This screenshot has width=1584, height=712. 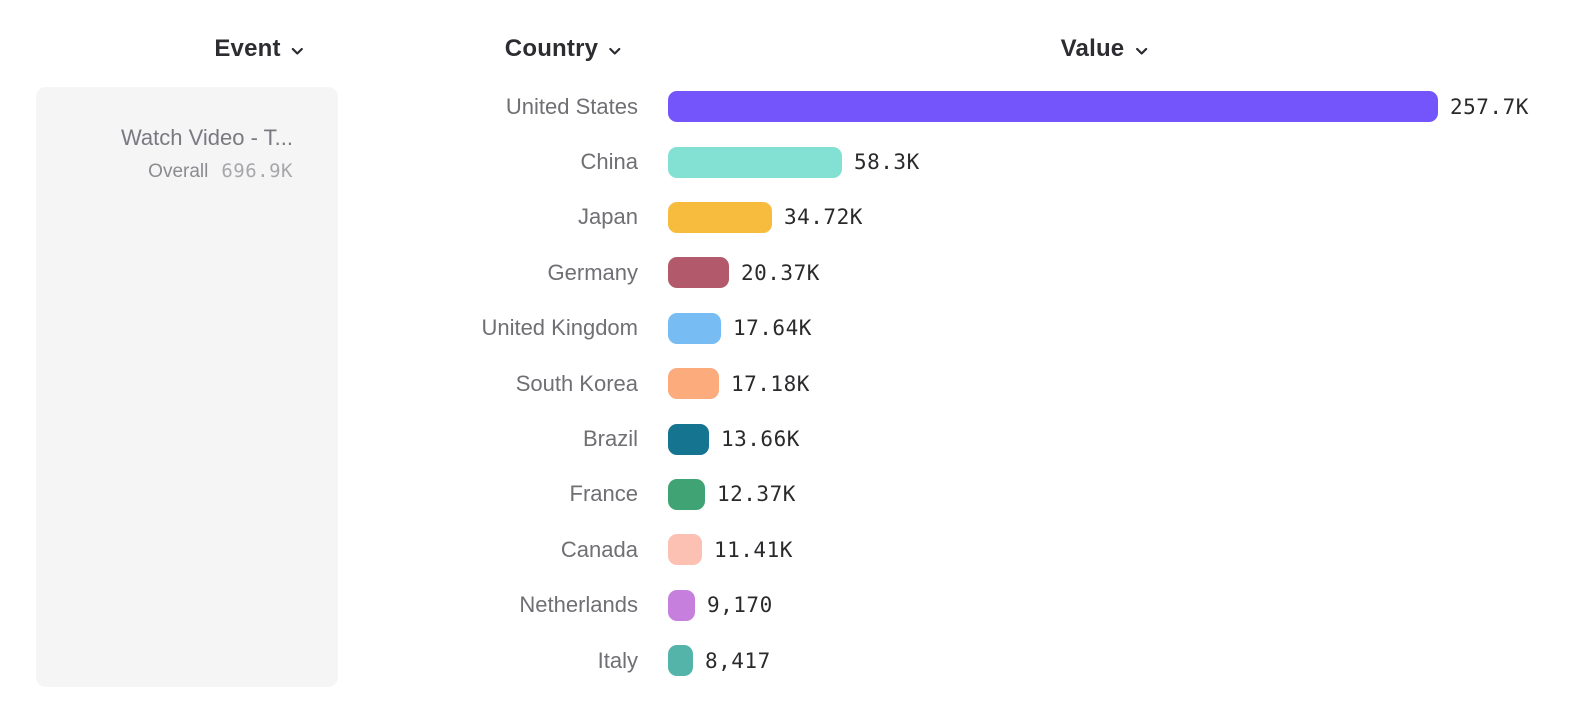 What do you see at coordinates (770, 383) in the screenshot?
I see `value-label: 17.18K` at bounding box center [770, 383].